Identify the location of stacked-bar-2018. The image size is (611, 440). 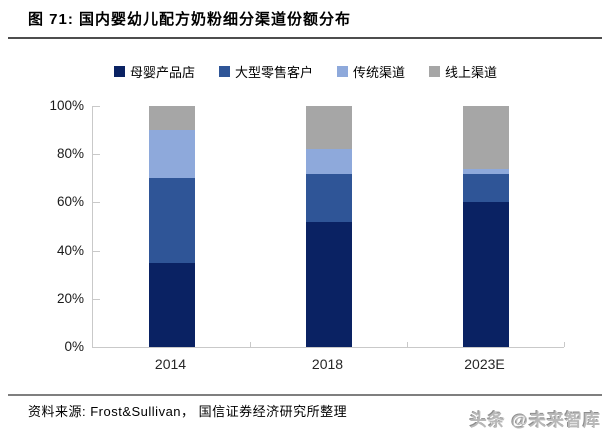
(328, 226).